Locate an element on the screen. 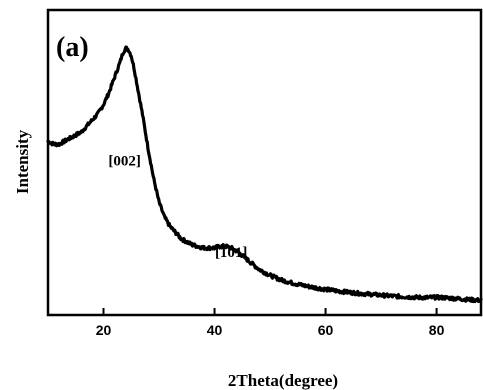 This screenshot has height=390, width=483. peak-label-002: [002] is located at coordinates (124, 162).